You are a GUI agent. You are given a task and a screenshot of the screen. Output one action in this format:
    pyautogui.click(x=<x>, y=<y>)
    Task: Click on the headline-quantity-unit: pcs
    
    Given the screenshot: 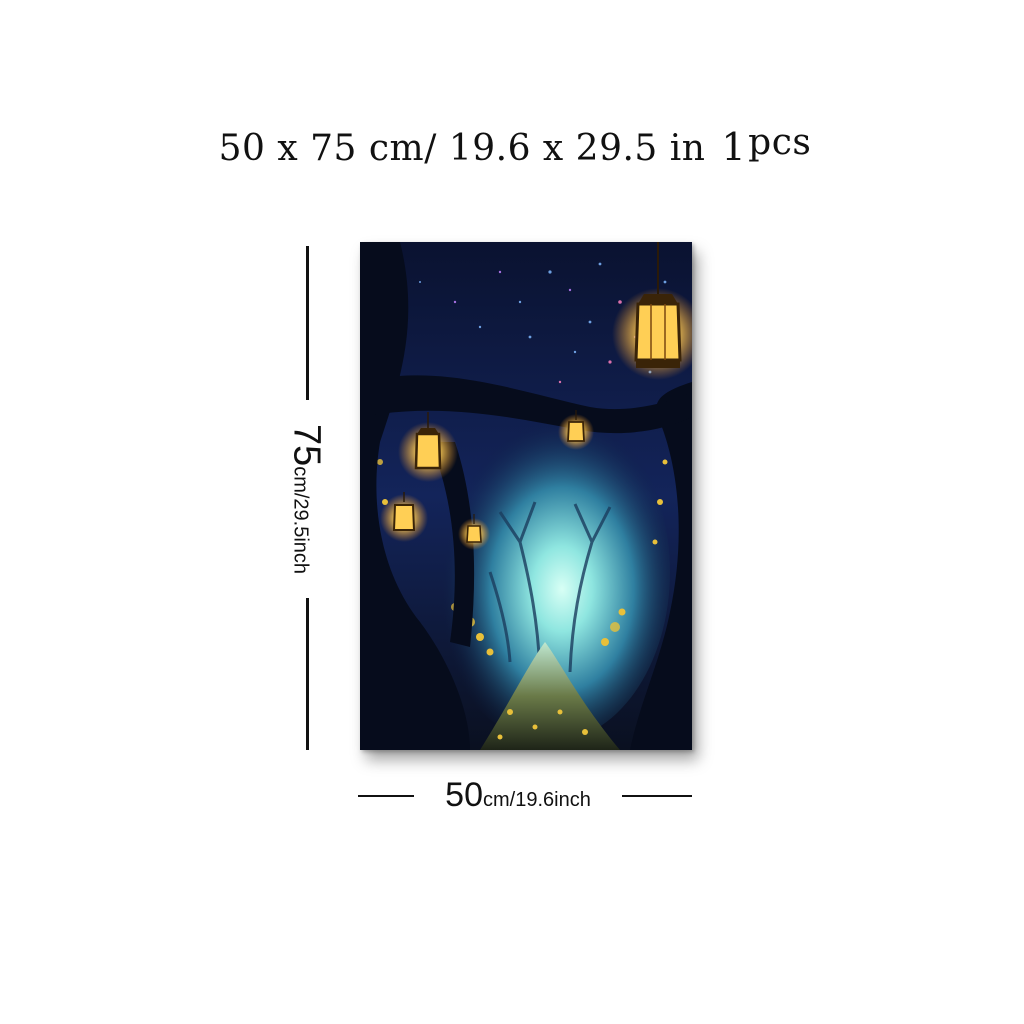 What is the action you would take?
    pyautogui.click(x=780, y=142)
    